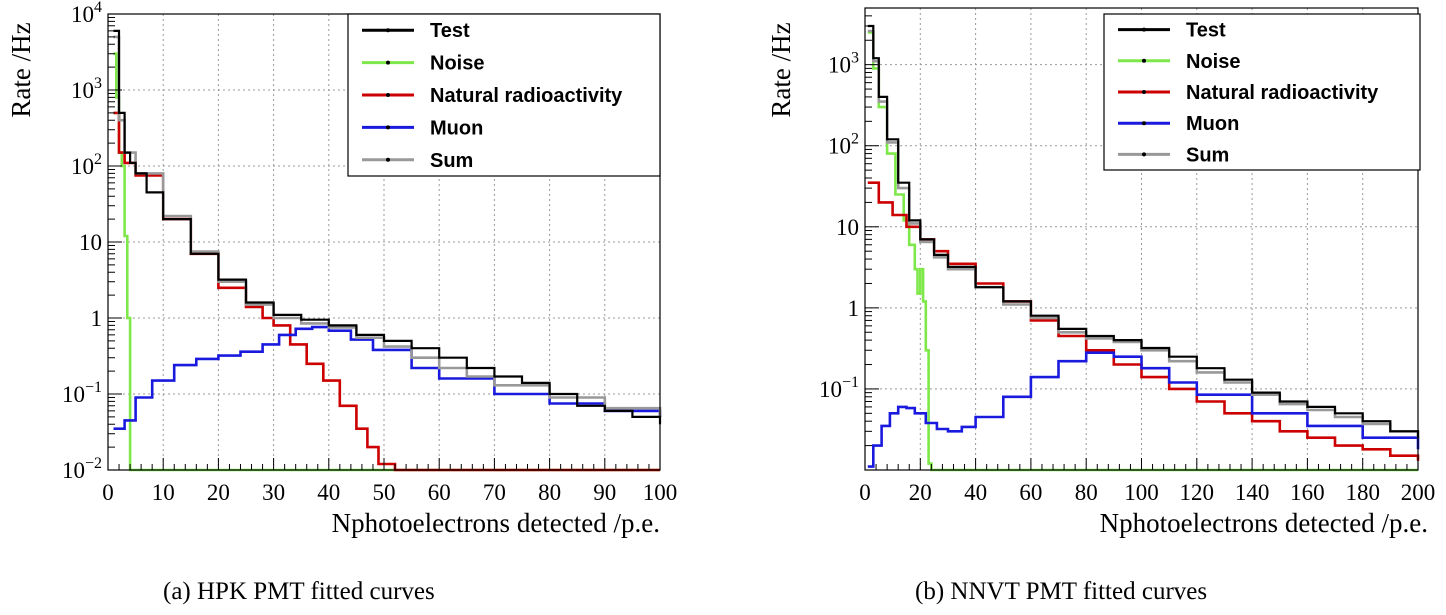  What do you see at coordinates (299, 591) in the screenshot?
I see `caption-hpk: (a) HPK PMT fitted curves` at bounding box center [299, 591].